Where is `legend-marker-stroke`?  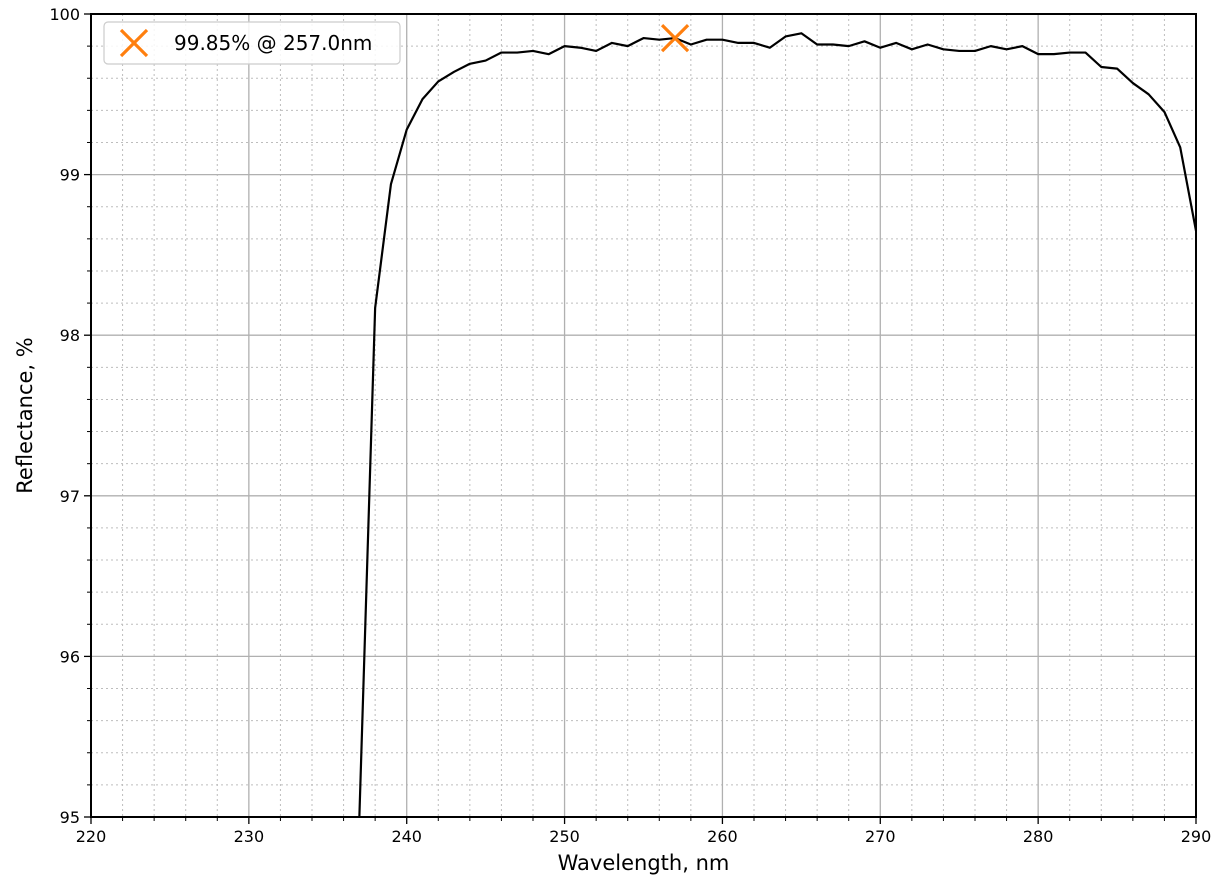 legend-marker-stroke is located at coordinates (134, 43).